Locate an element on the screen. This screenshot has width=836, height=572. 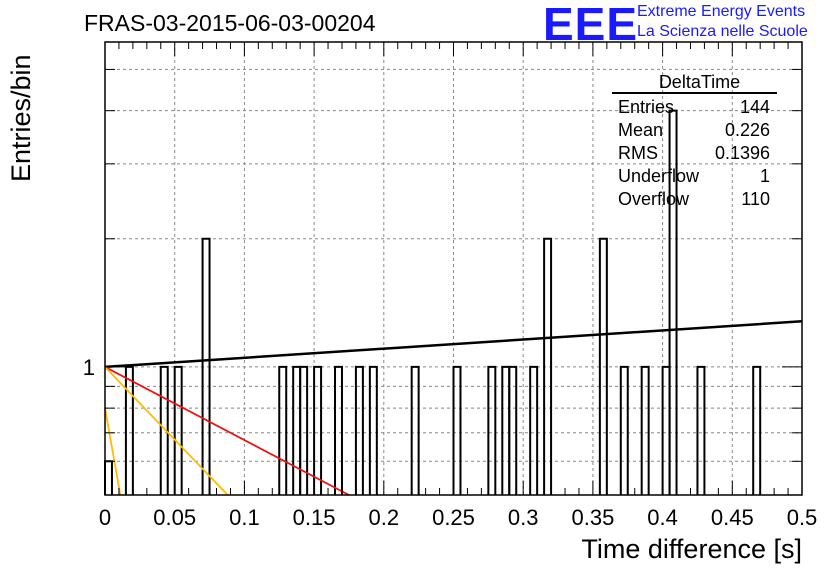
stats-name: DeltaTime is located at coordinates (699, 82).